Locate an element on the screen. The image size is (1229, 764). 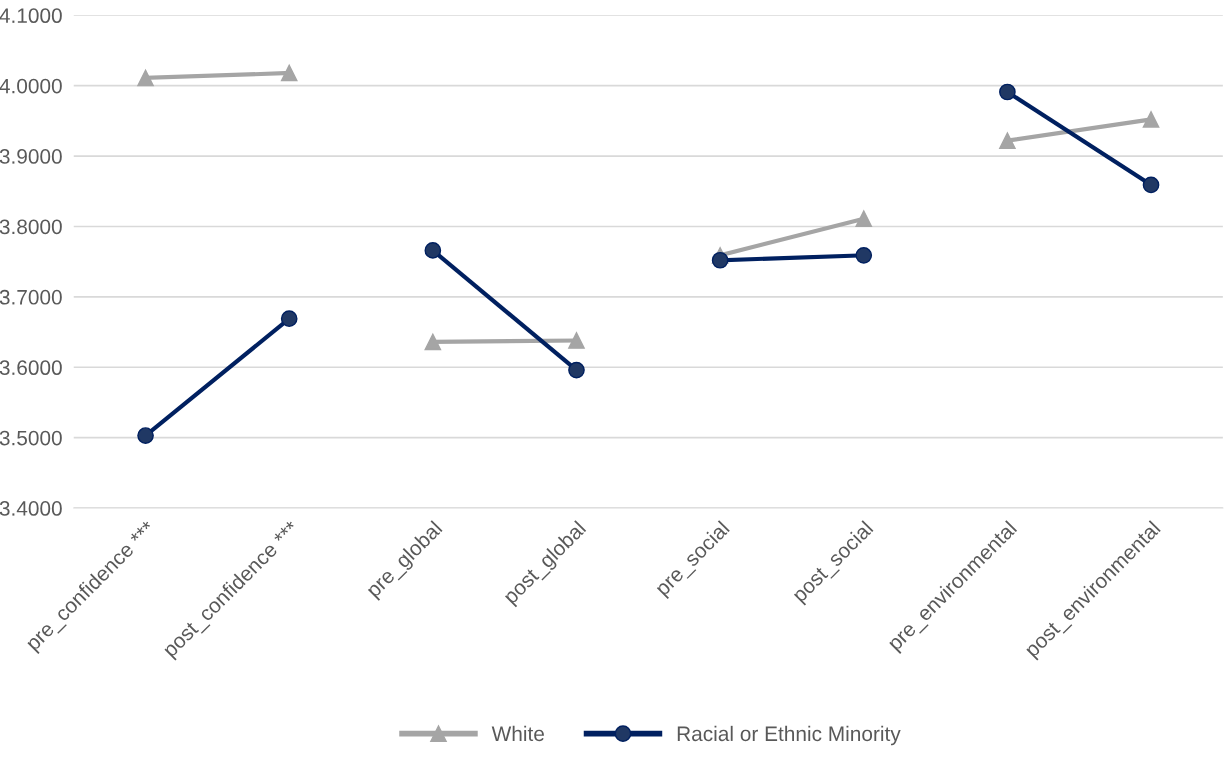
legend-label: White is located at coordinates (517, 733).